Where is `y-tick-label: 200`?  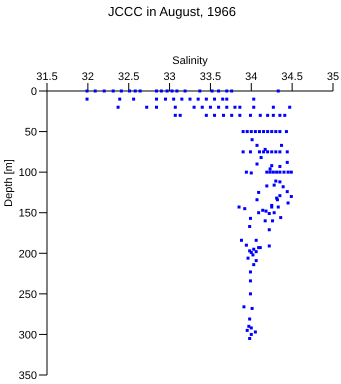 y-tick-label: 200 is located at coordinates (27, 254).